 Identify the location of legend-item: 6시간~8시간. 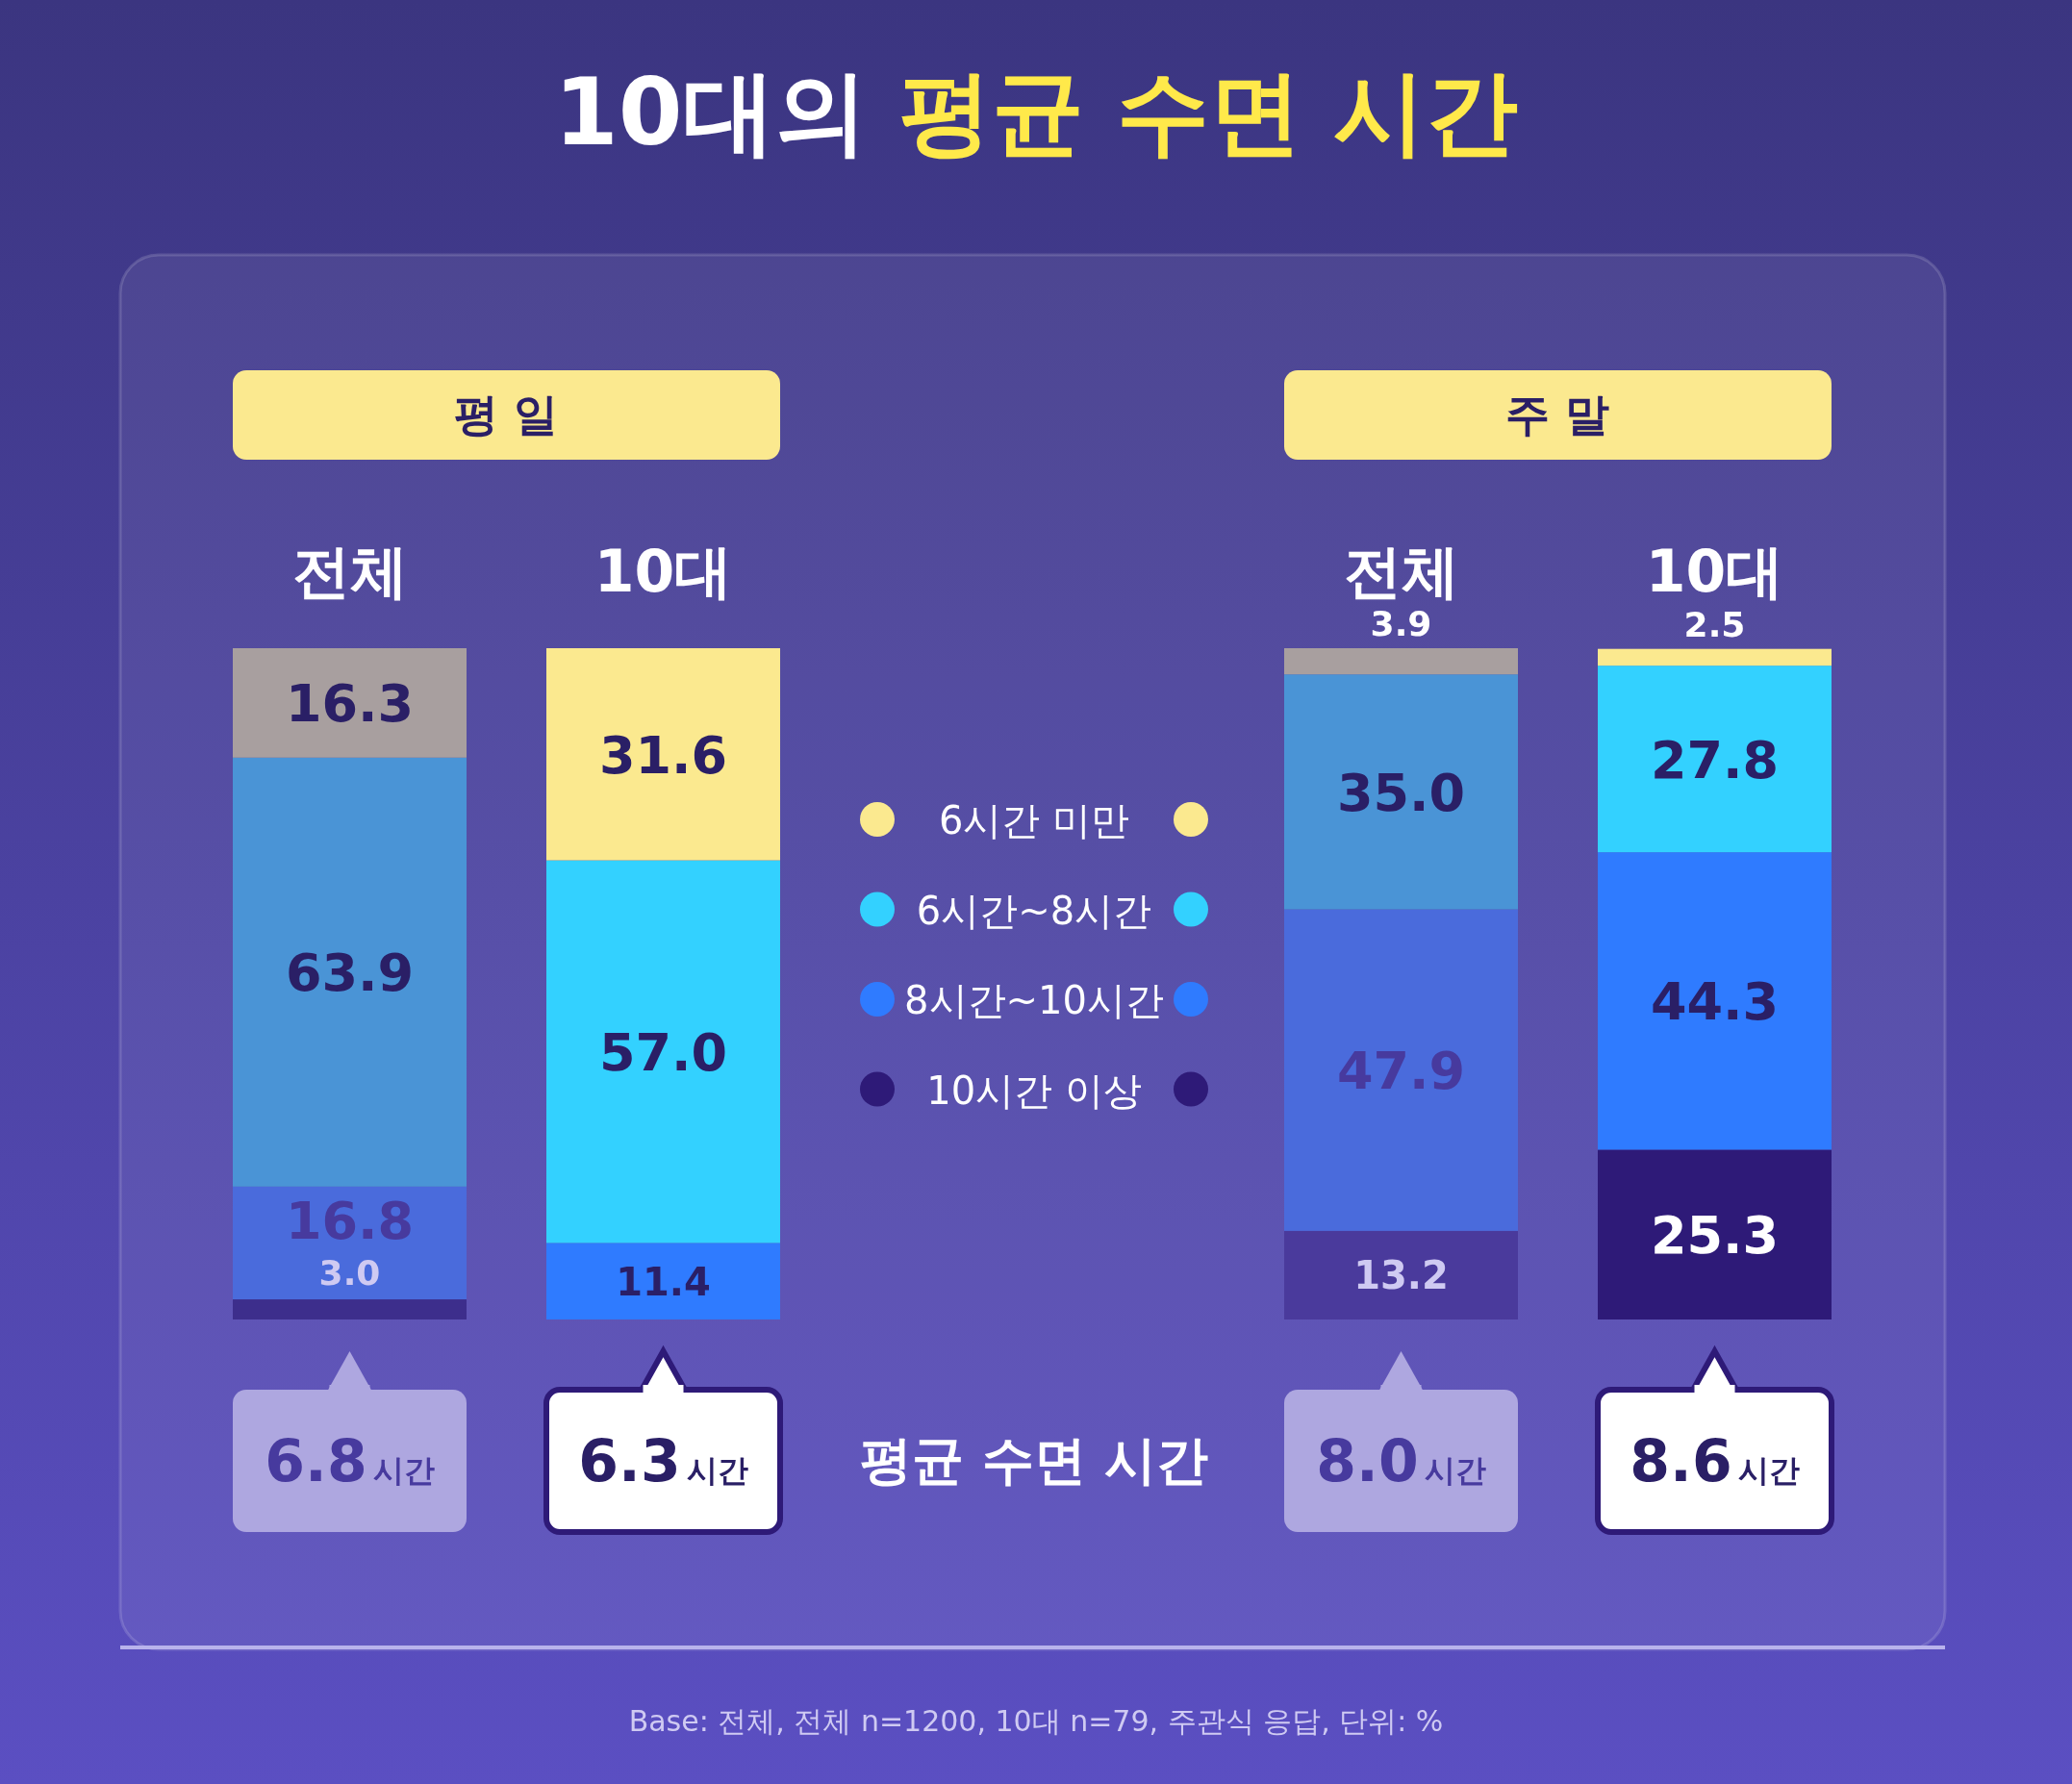
(1034, 910).